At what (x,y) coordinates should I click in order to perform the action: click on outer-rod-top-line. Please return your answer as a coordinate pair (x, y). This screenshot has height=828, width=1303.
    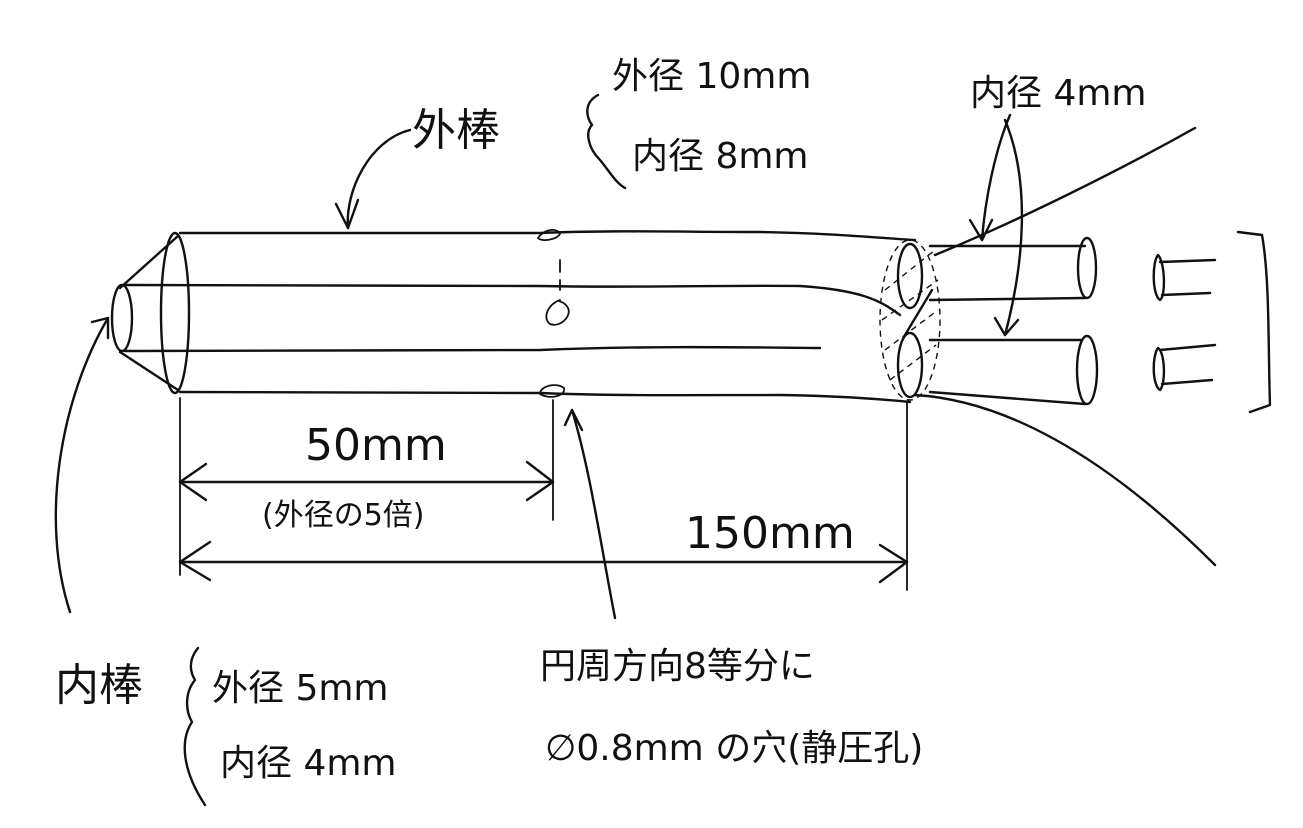
    Looking at the image, I should click on (547, 236).